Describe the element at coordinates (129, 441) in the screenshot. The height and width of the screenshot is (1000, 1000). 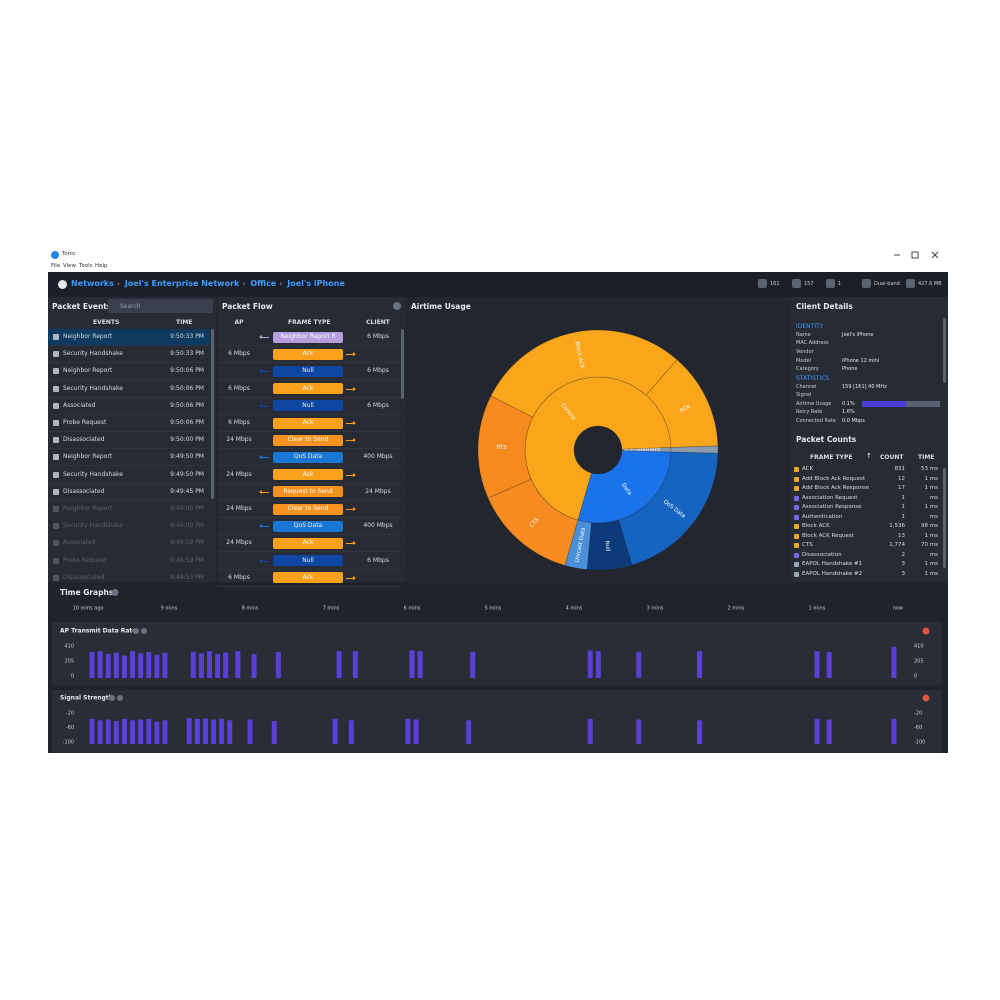
I see `event-row: Disassociated 9:50:00 PM` at that location.